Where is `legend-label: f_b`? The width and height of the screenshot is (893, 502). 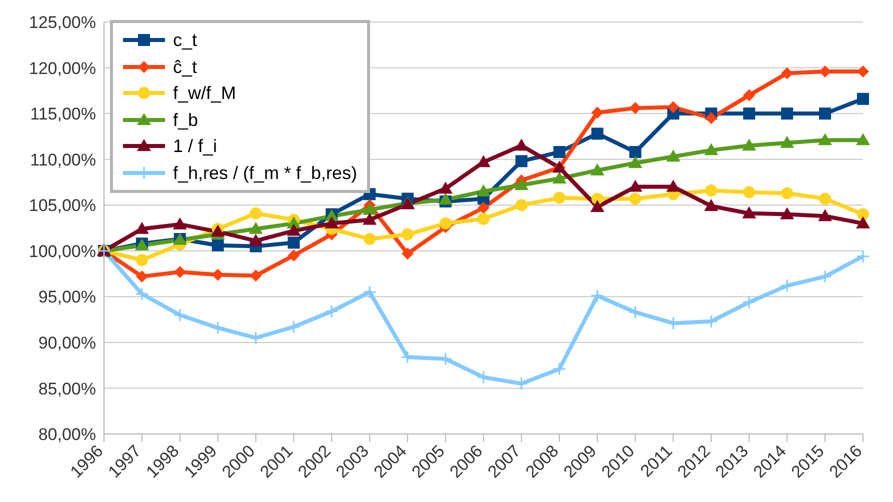 legend-label: f_b is located at coordinates (185, 120).